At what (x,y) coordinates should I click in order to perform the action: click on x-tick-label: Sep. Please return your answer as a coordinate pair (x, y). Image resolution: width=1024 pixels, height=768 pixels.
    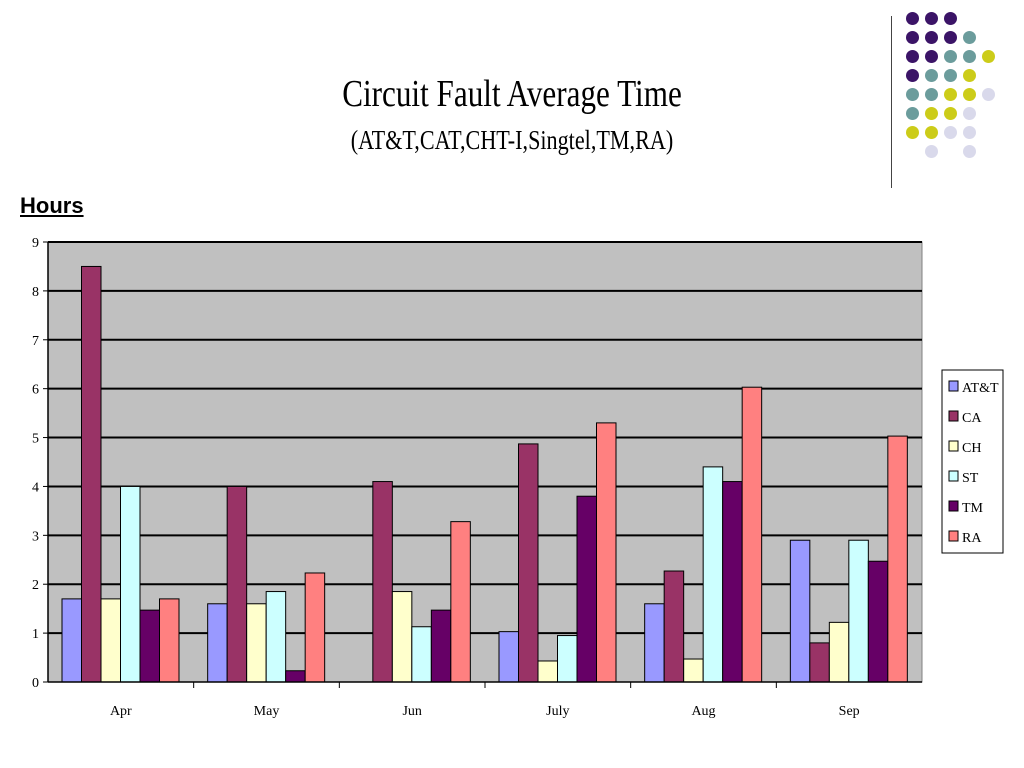
    Looking at the image, I should click on (849, 711).